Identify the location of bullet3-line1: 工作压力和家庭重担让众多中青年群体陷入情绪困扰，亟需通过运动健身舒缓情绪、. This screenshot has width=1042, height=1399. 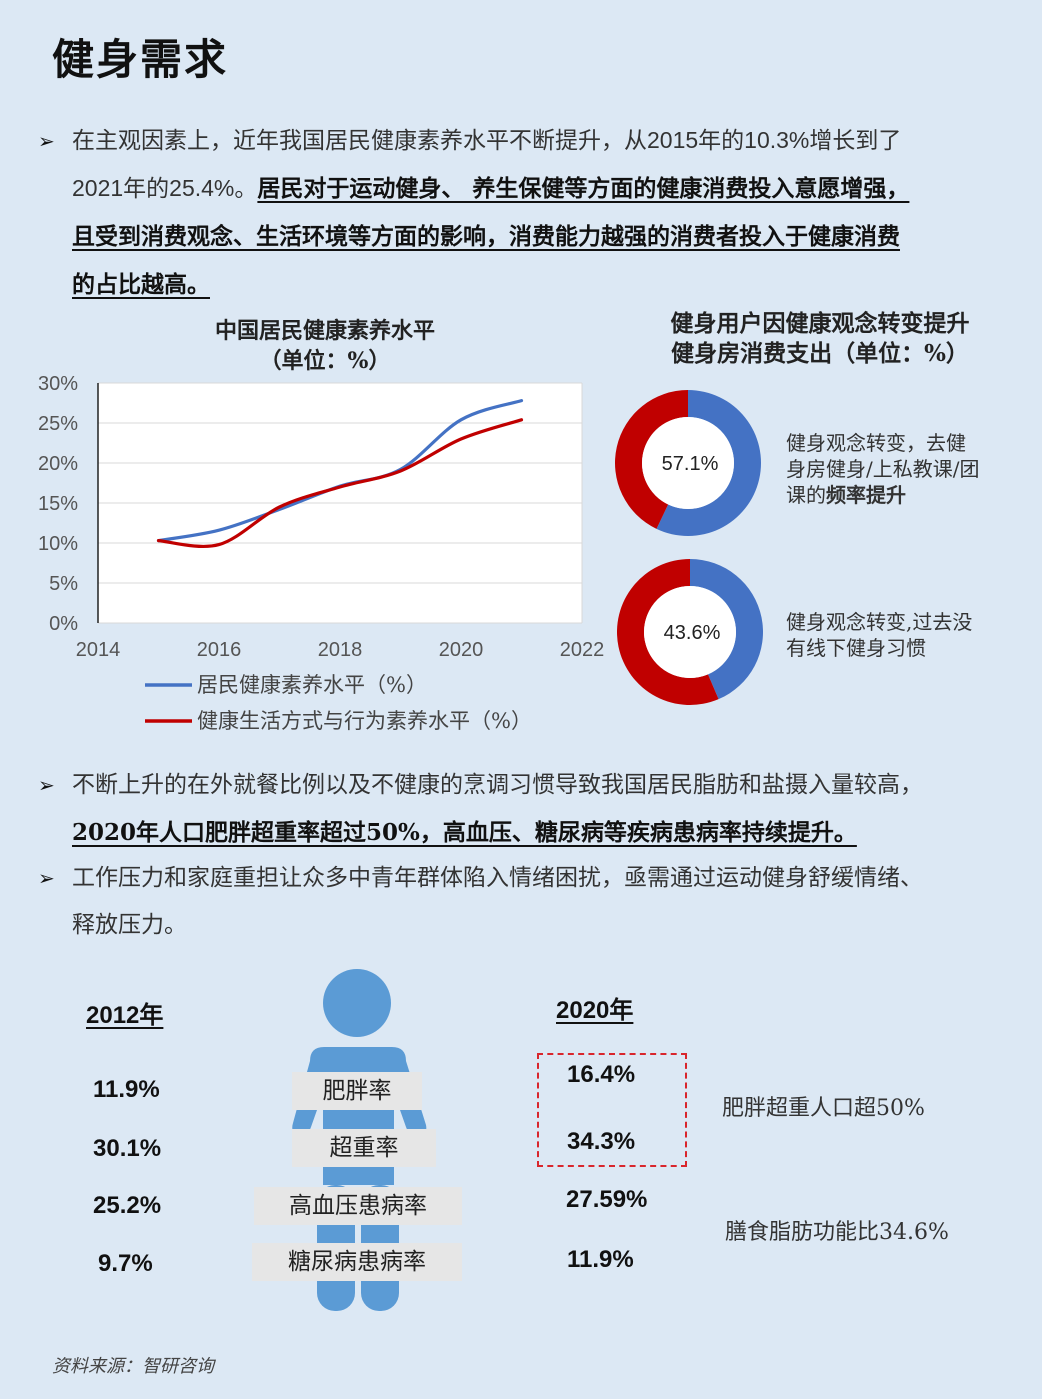
(497, 878).